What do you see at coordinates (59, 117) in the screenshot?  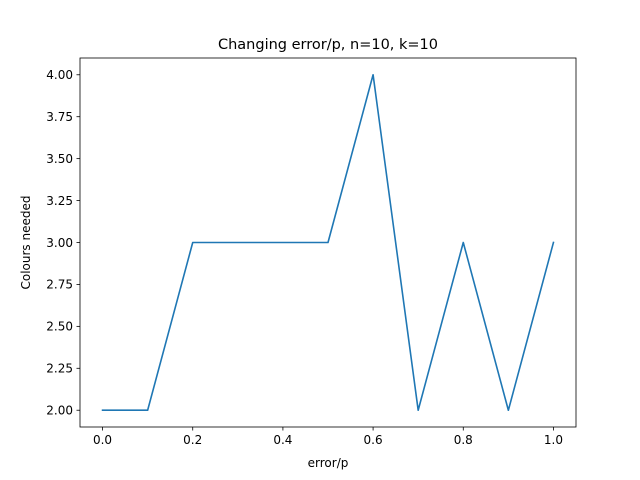 I see `y-tick-label: 3.75` at bounding box center [59, 117].